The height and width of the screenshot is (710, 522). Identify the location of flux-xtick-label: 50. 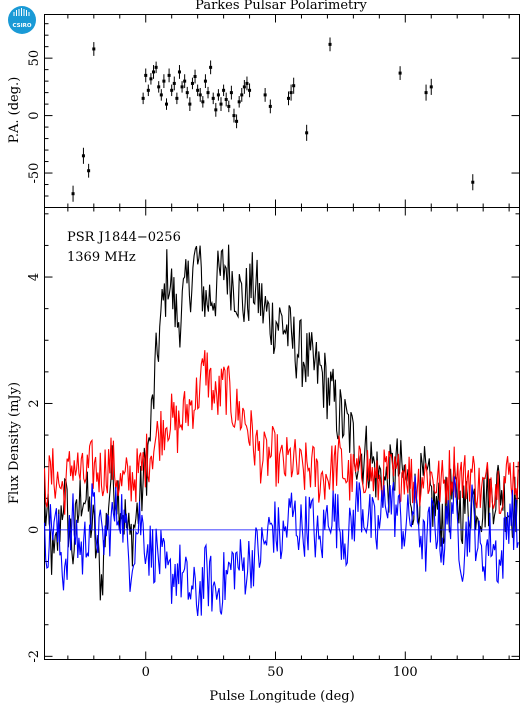
(275, 672).